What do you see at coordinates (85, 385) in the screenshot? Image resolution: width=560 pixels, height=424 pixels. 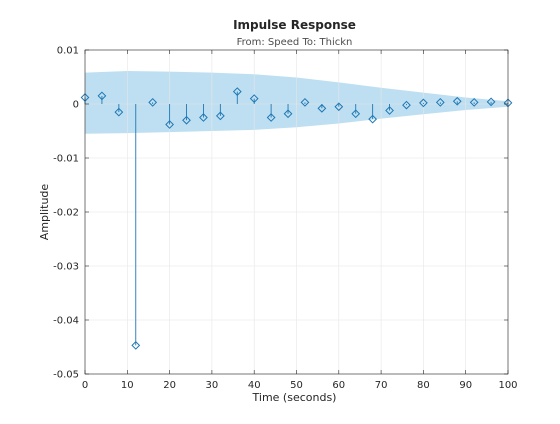 I see `x-tick-label: 0` at bounding box center [85, 385].